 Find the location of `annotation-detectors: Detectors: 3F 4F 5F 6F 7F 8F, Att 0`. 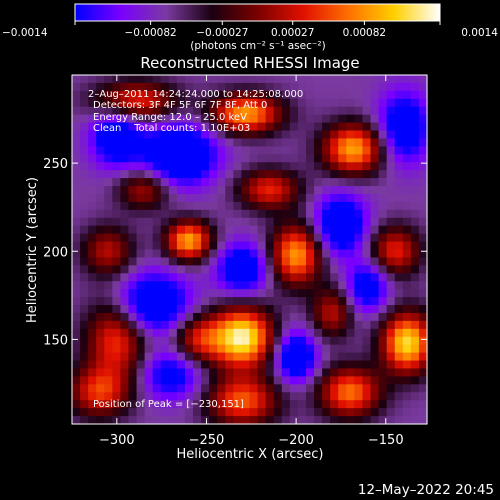

annotation-detectors: Detectors: 3F 4F 5F 6F 7F 8F, Att 0 is located at coordinates (180, 105).